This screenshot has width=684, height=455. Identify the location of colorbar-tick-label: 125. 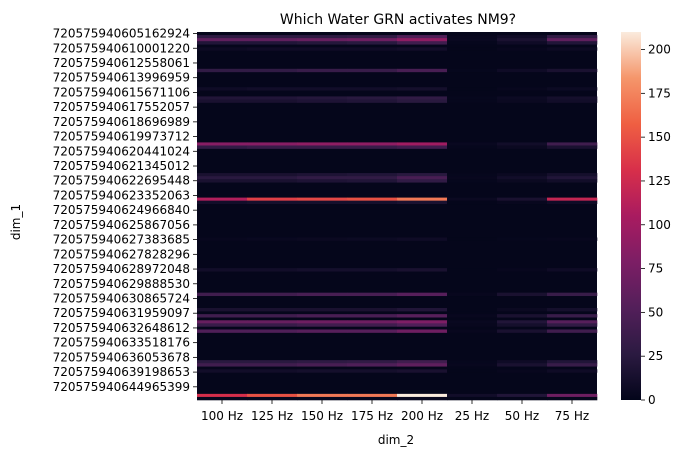
(659, 181).